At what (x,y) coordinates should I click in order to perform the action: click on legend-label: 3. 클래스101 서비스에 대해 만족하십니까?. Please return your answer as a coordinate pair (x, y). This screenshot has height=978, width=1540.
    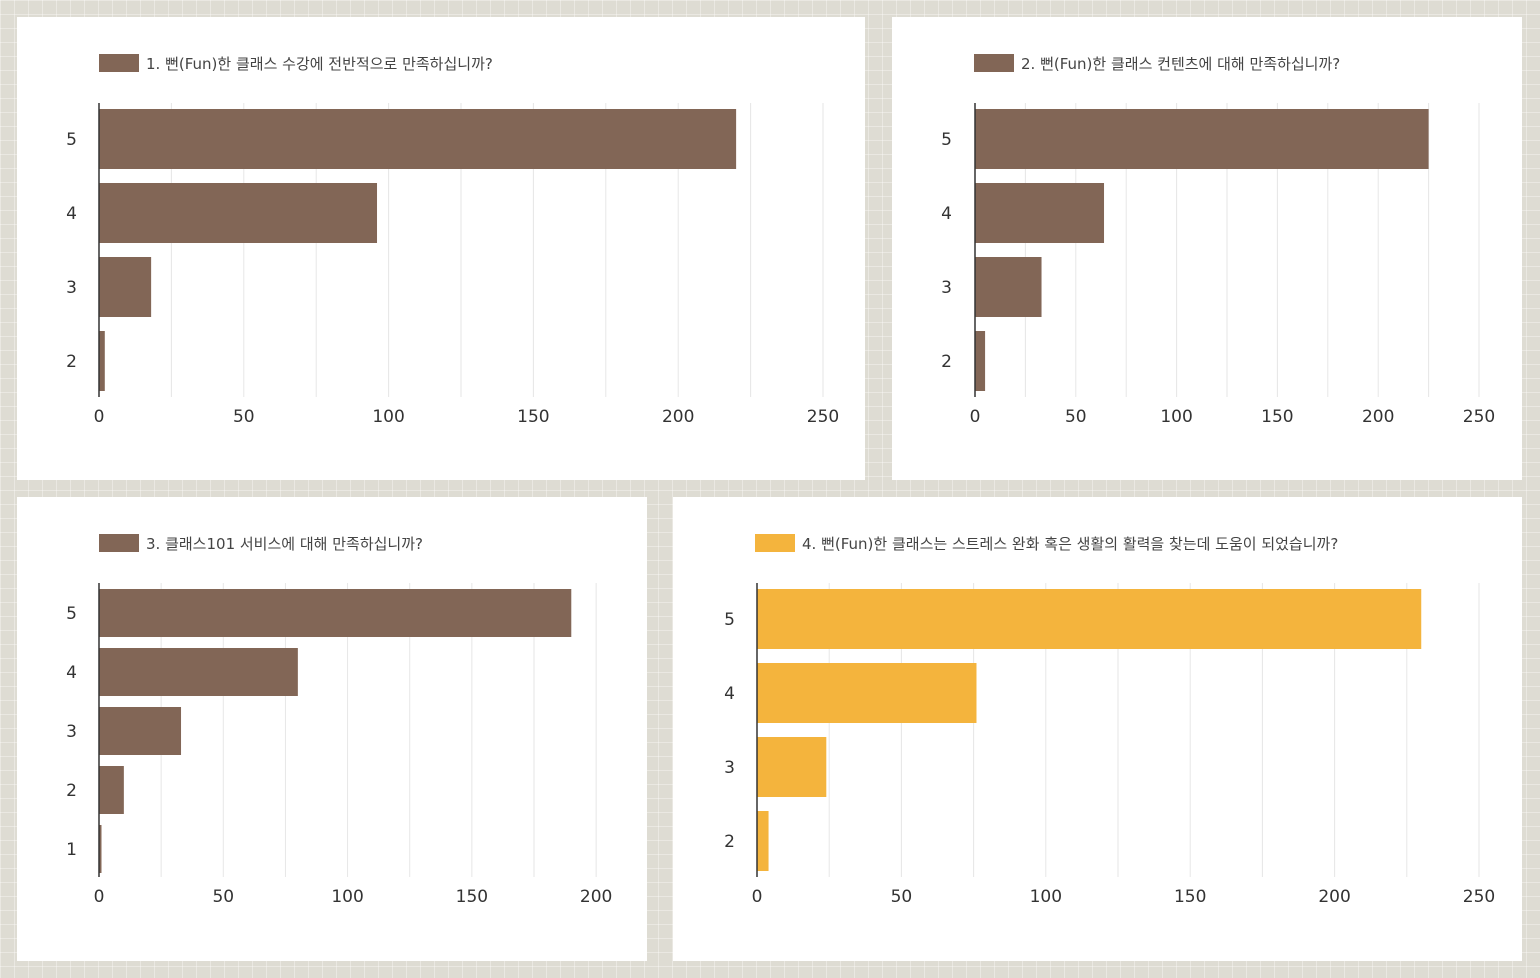
    Looking at the image, I should click on (284, 544).